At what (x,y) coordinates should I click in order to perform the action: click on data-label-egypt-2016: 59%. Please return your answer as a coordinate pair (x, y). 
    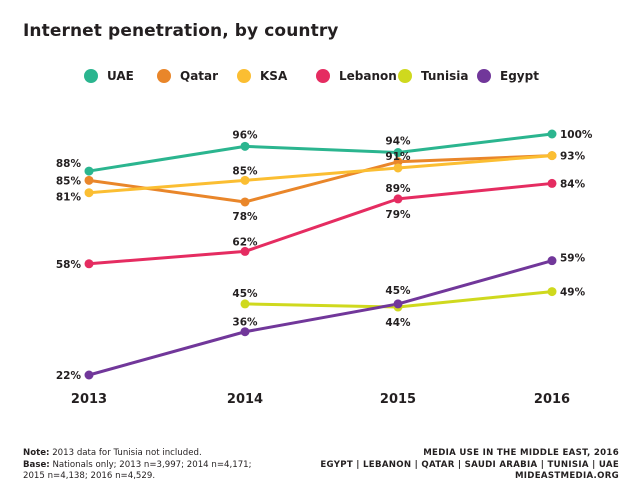
    Looking at the image, I should click on (573, 259).